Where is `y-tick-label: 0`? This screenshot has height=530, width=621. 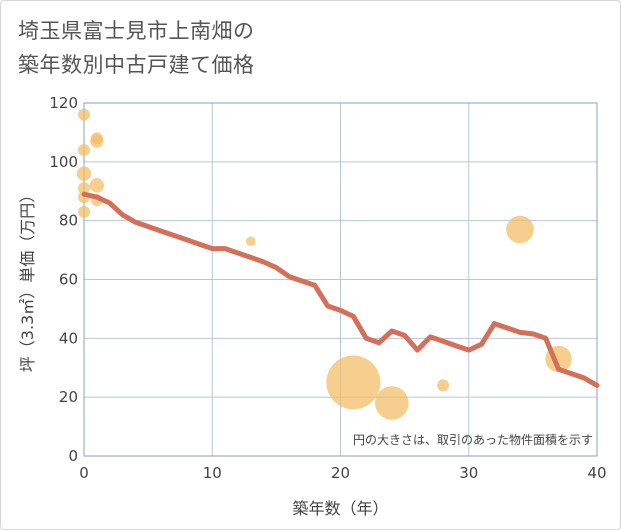 y-tick-label: 0 is located at coordinates (73, 456).